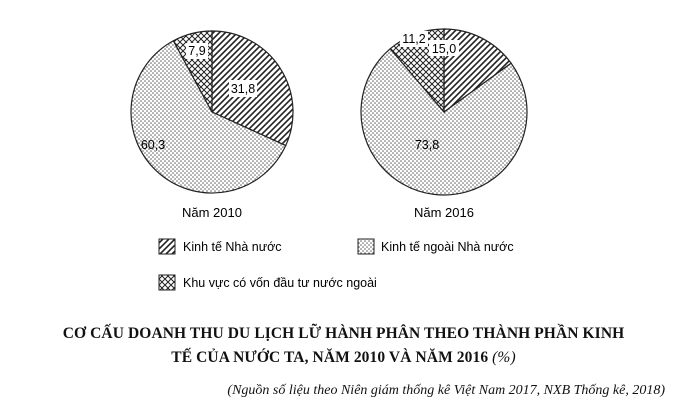 The height and width of the screenshot is (419, 687). What do you see at coordinates (427, 145) in the screenshot?
I see `label-2016-non-state: 73,8` at bounding box center [427, 145].